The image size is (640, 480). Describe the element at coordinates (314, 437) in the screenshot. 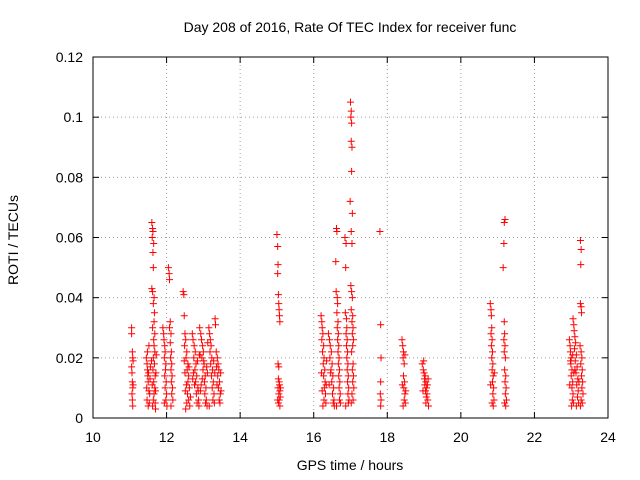

I see `x-tick-label: 16` at that location.